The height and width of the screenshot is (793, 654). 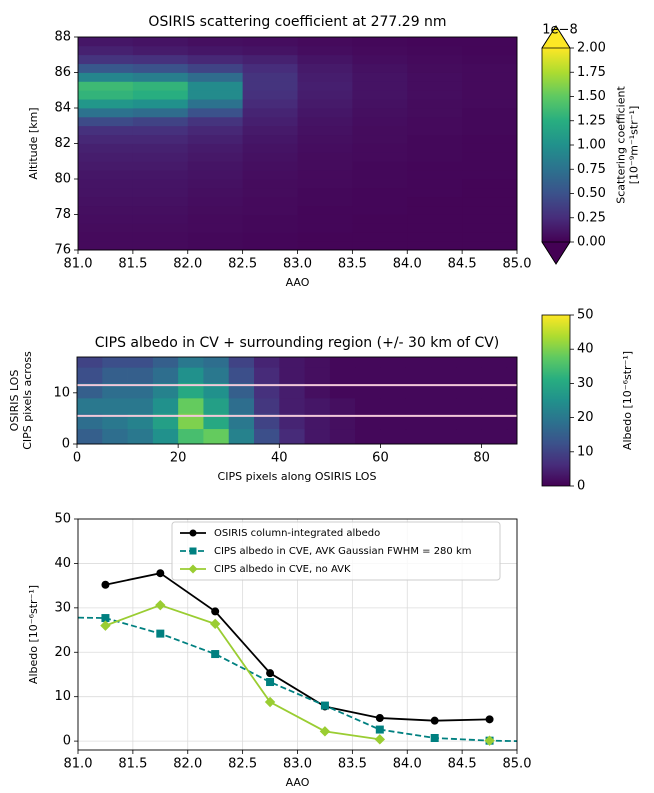 What do you see at coordinates (481, 458) in the screenshot?
I see `x-tick-label: 80` at bounding box center [481, 458].